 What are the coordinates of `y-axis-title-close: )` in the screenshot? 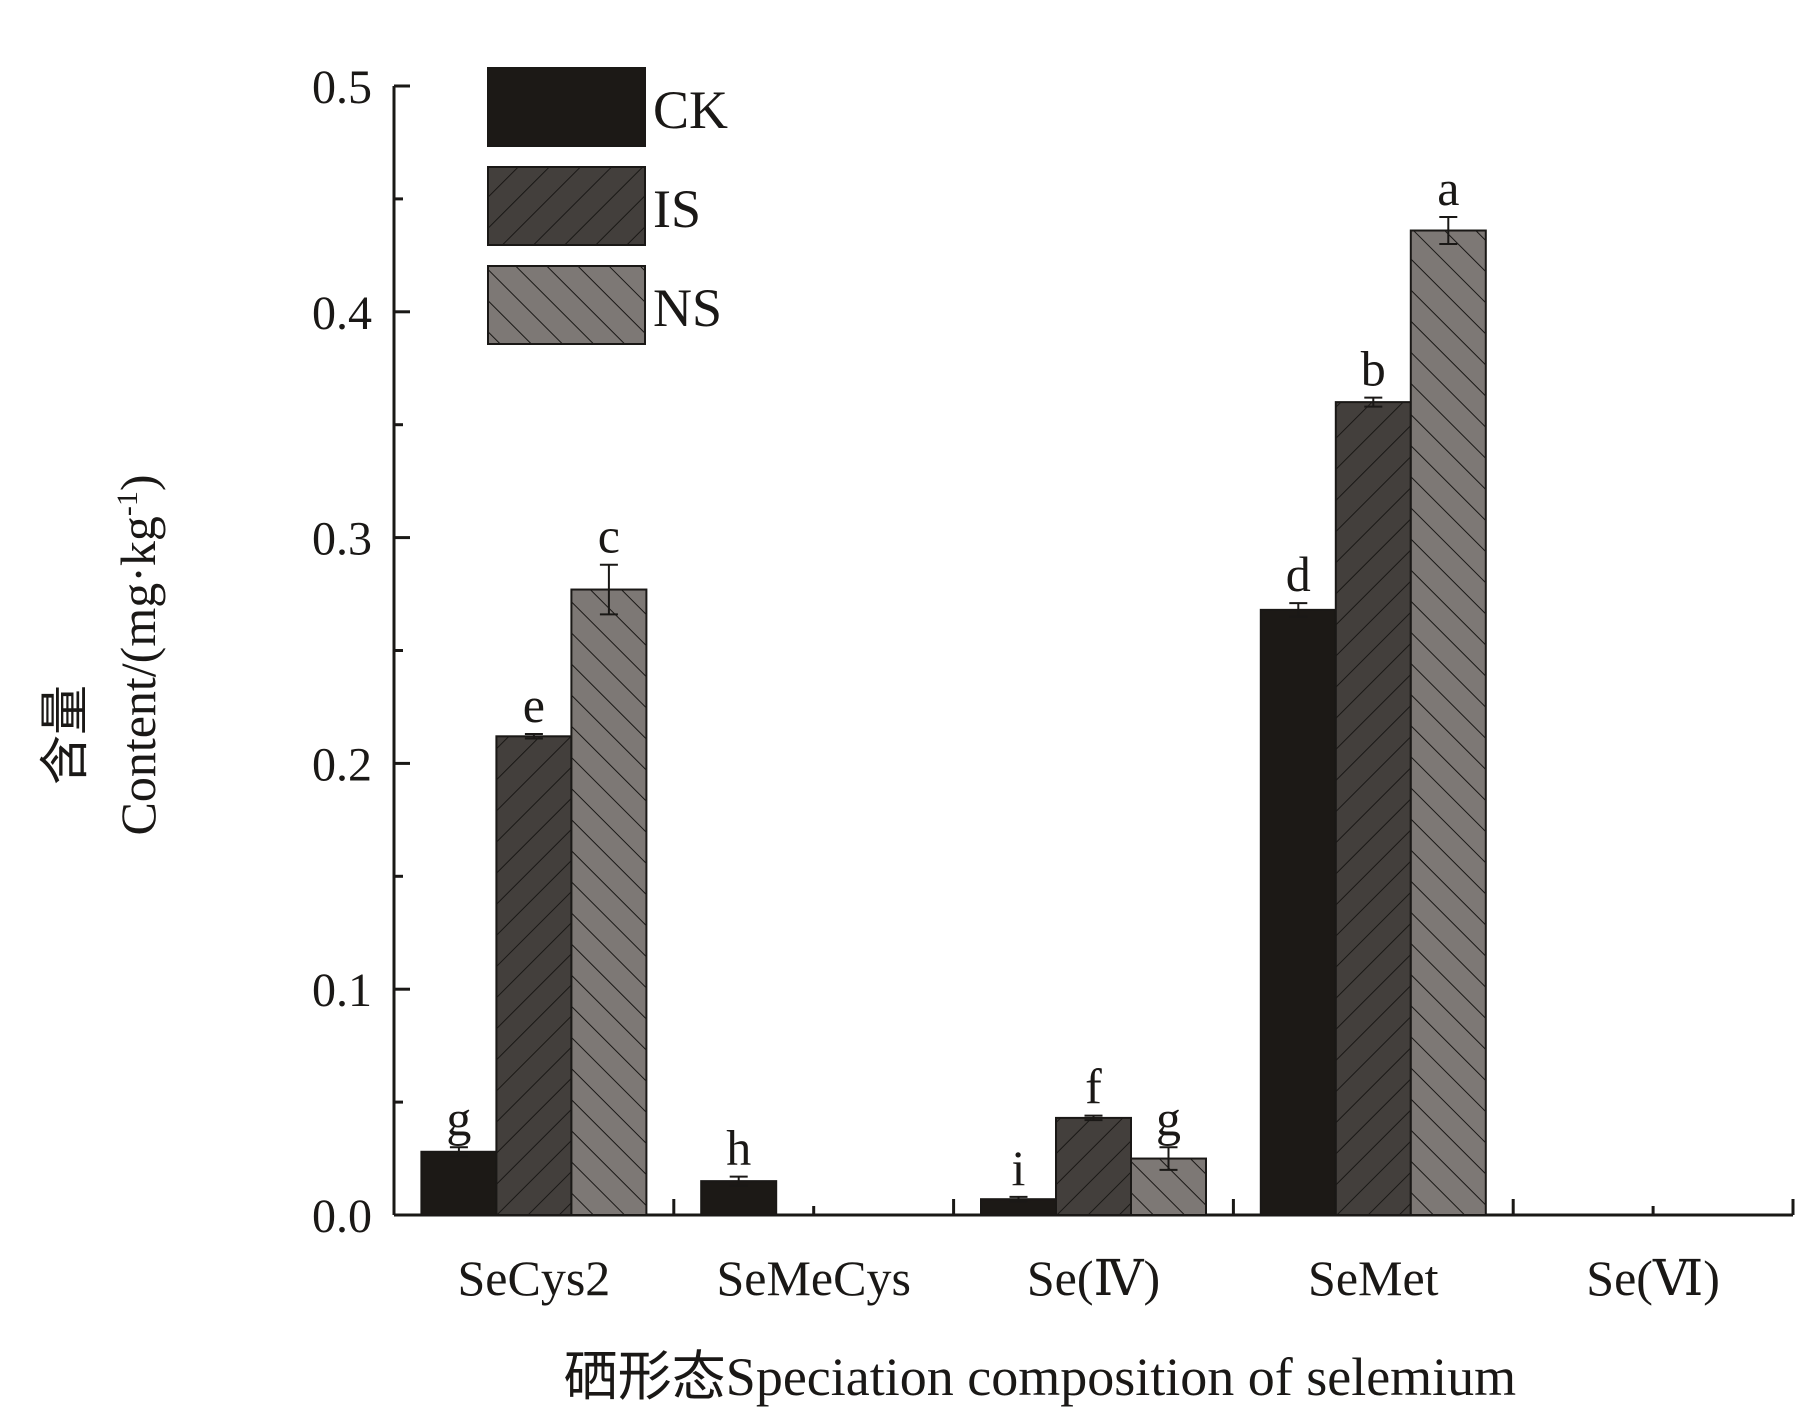 It's located at (138, 482).